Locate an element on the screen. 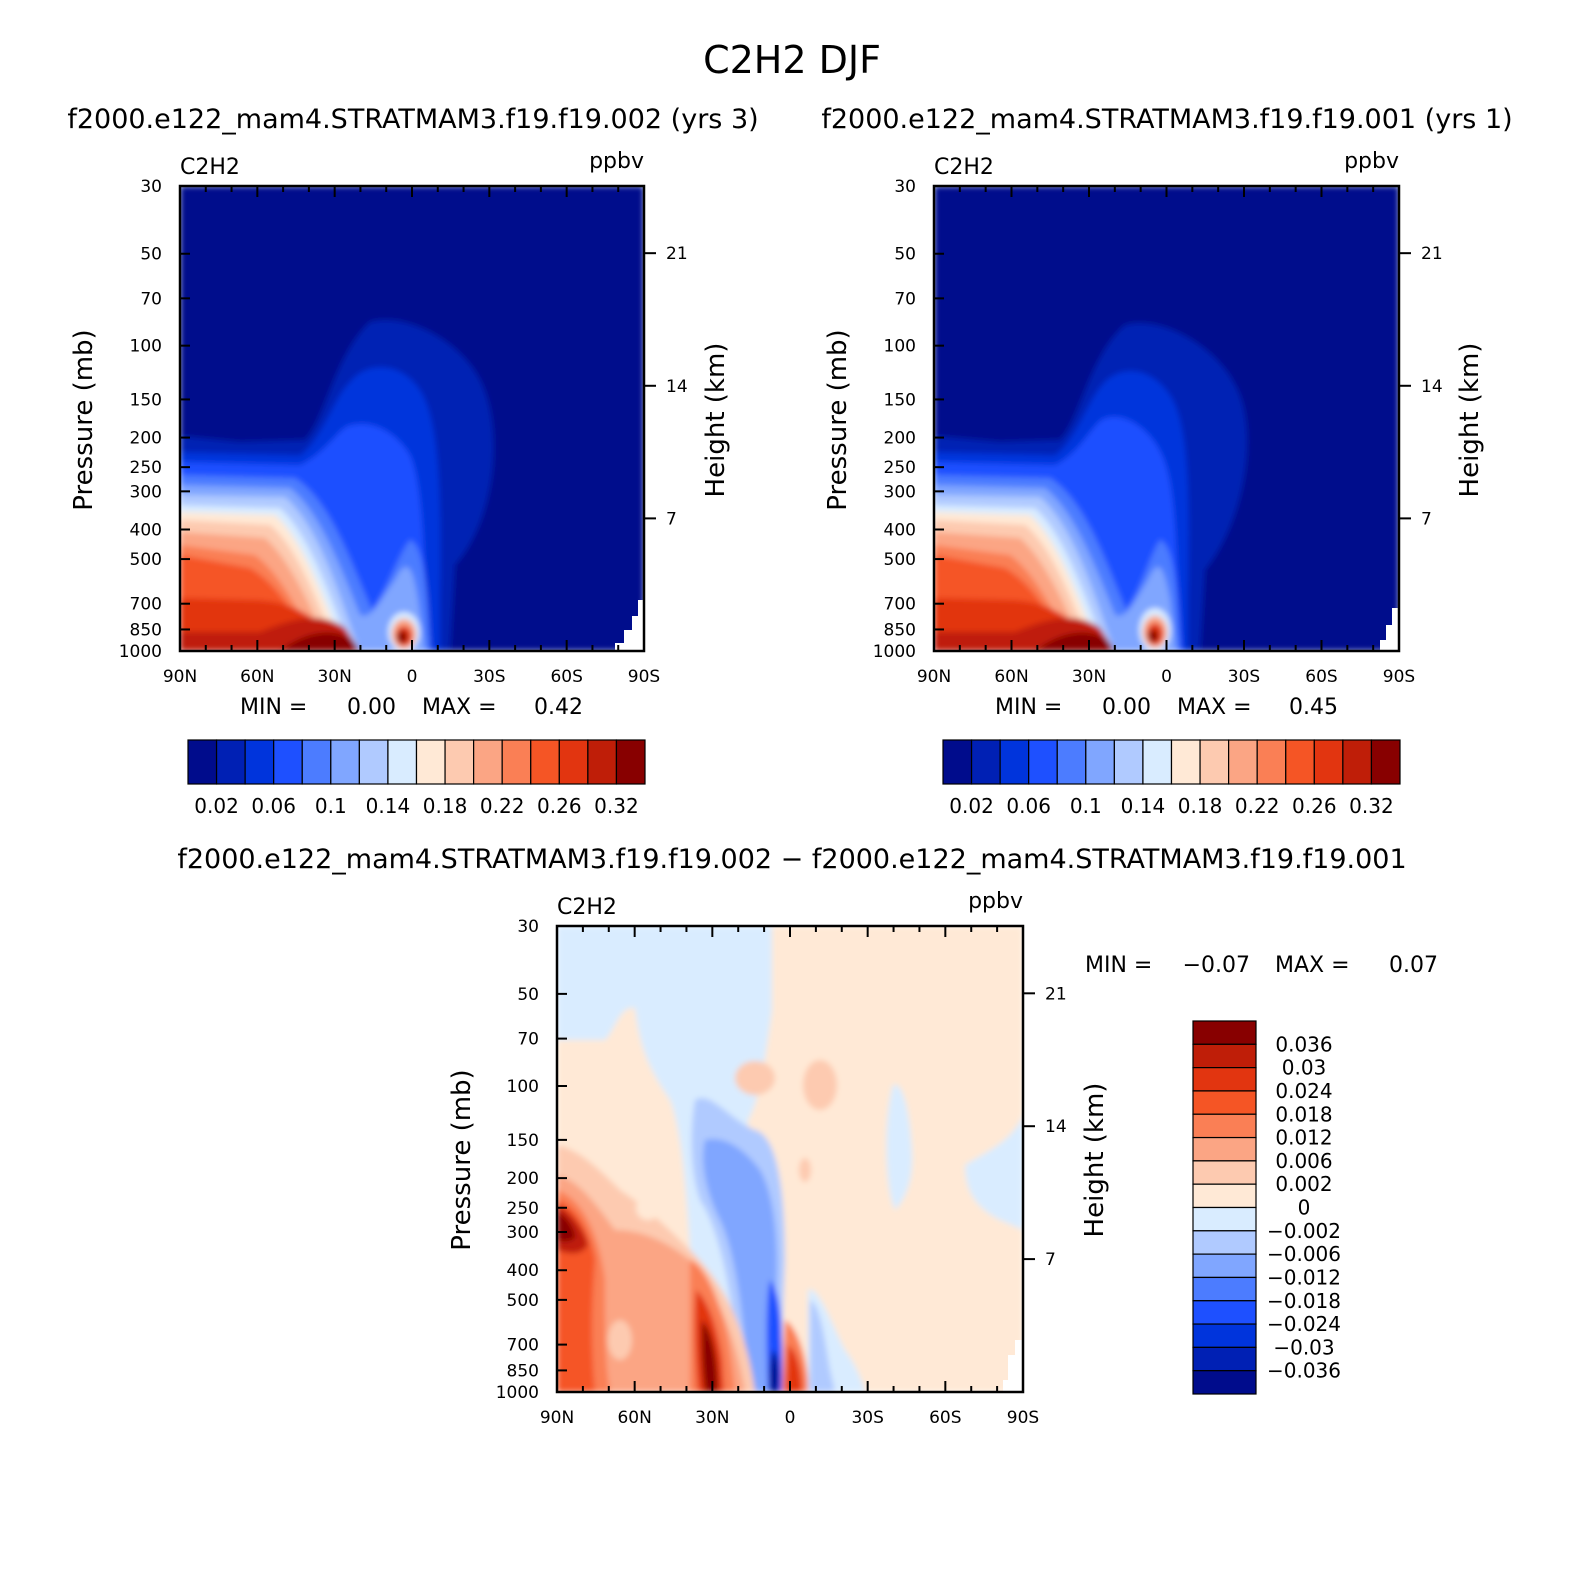 The image size is (1585, 1588). colorbar-label: 0.02 is located at coordinates (971, 806).